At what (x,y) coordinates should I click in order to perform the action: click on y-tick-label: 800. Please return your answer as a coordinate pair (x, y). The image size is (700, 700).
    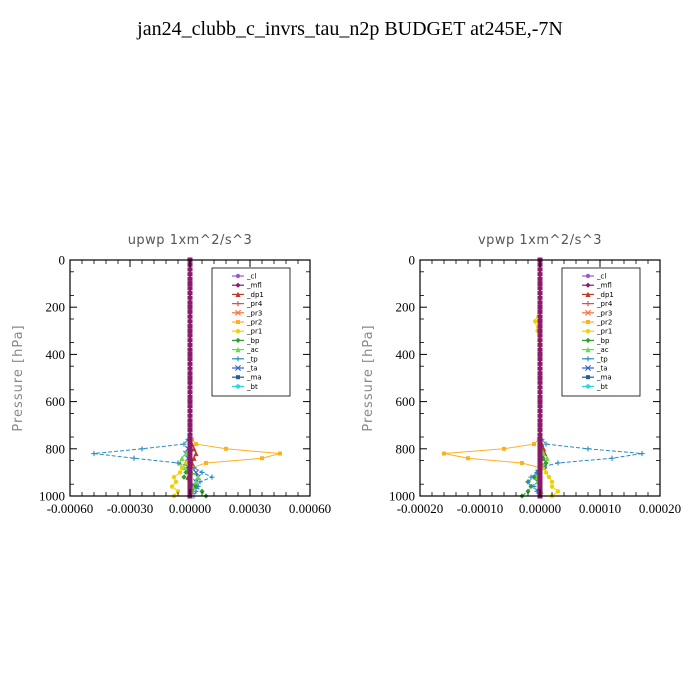
    Looking at the image, I should click on (56, 448).